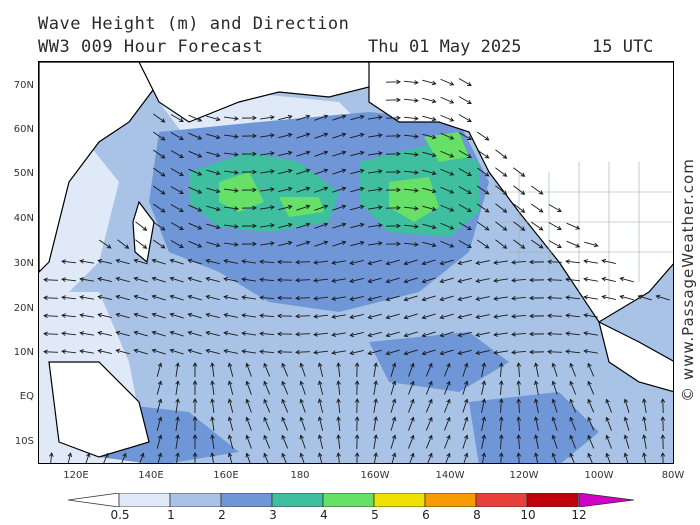  Describe the element at coordinates (375, 515) in the screenshot. I see `legend-label-5: 5` at that location.